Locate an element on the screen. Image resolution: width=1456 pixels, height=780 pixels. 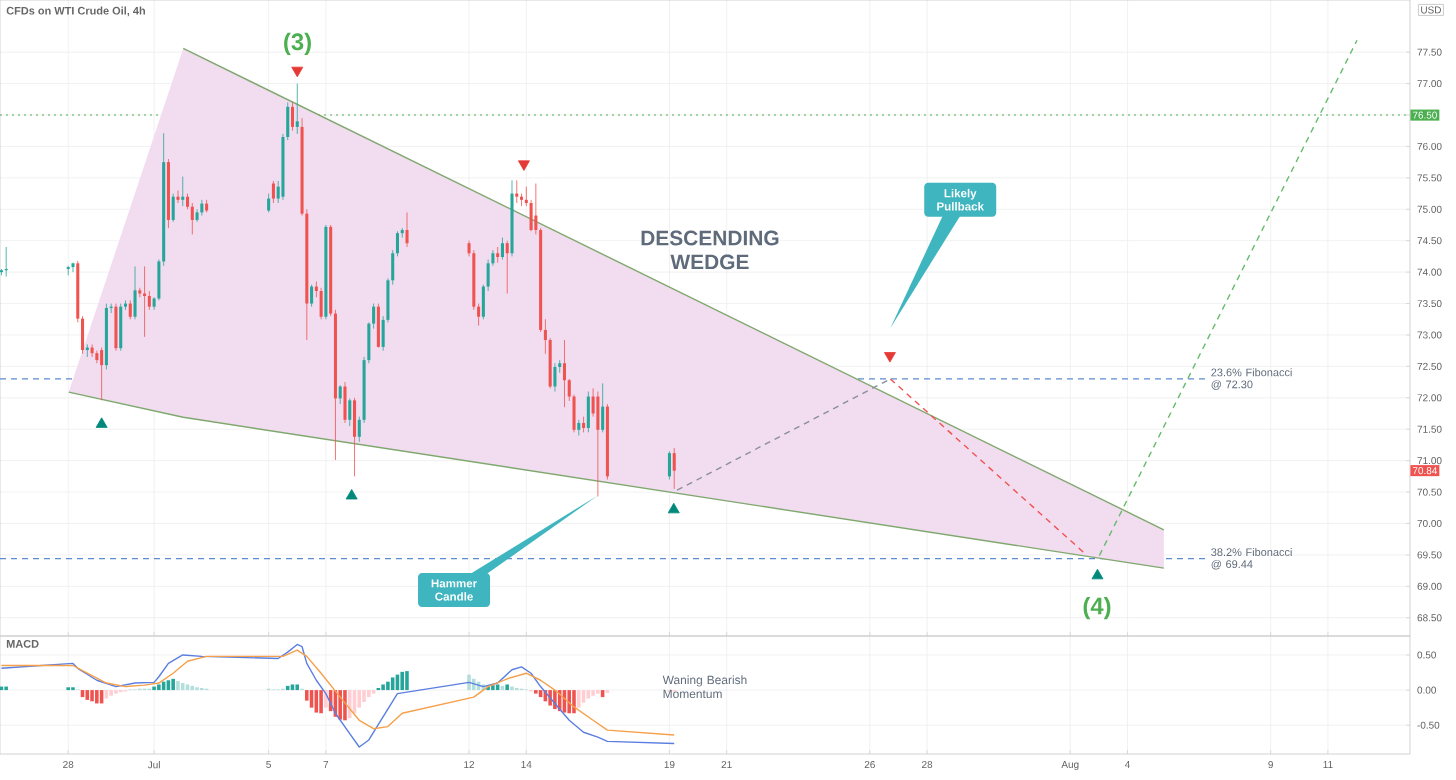
annotation: DESCENDING WEDGE is located at coordinates (710, 250).